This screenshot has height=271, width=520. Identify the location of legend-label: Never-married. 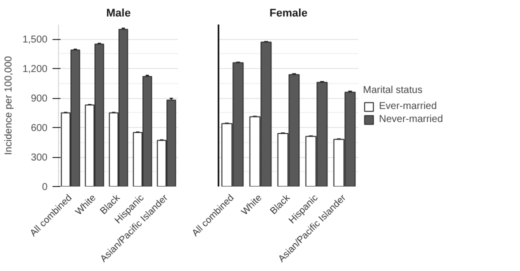
(411, 119).